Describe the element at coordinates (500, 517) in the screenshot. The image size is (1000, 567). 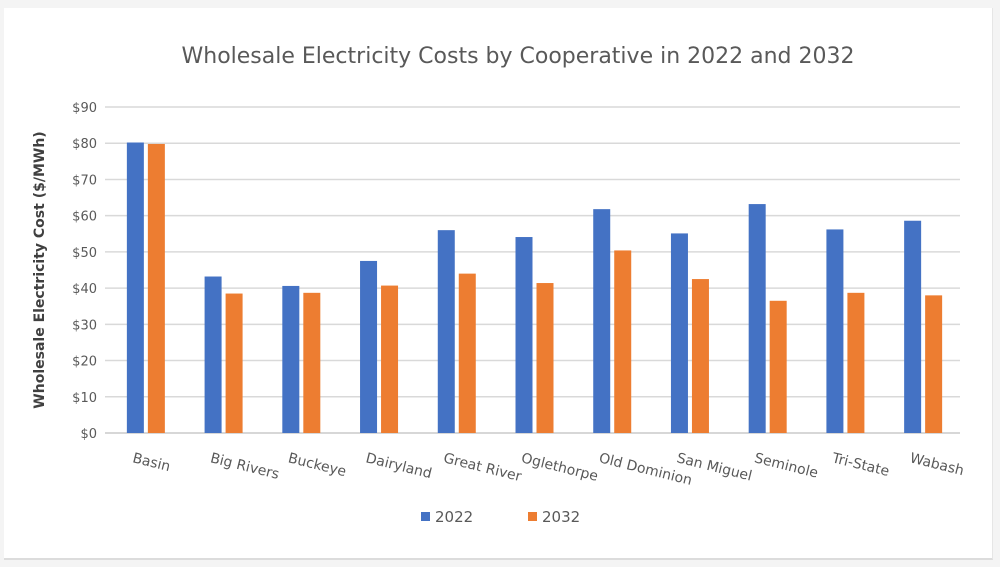
I see `legend: 2022 2032` at that location.